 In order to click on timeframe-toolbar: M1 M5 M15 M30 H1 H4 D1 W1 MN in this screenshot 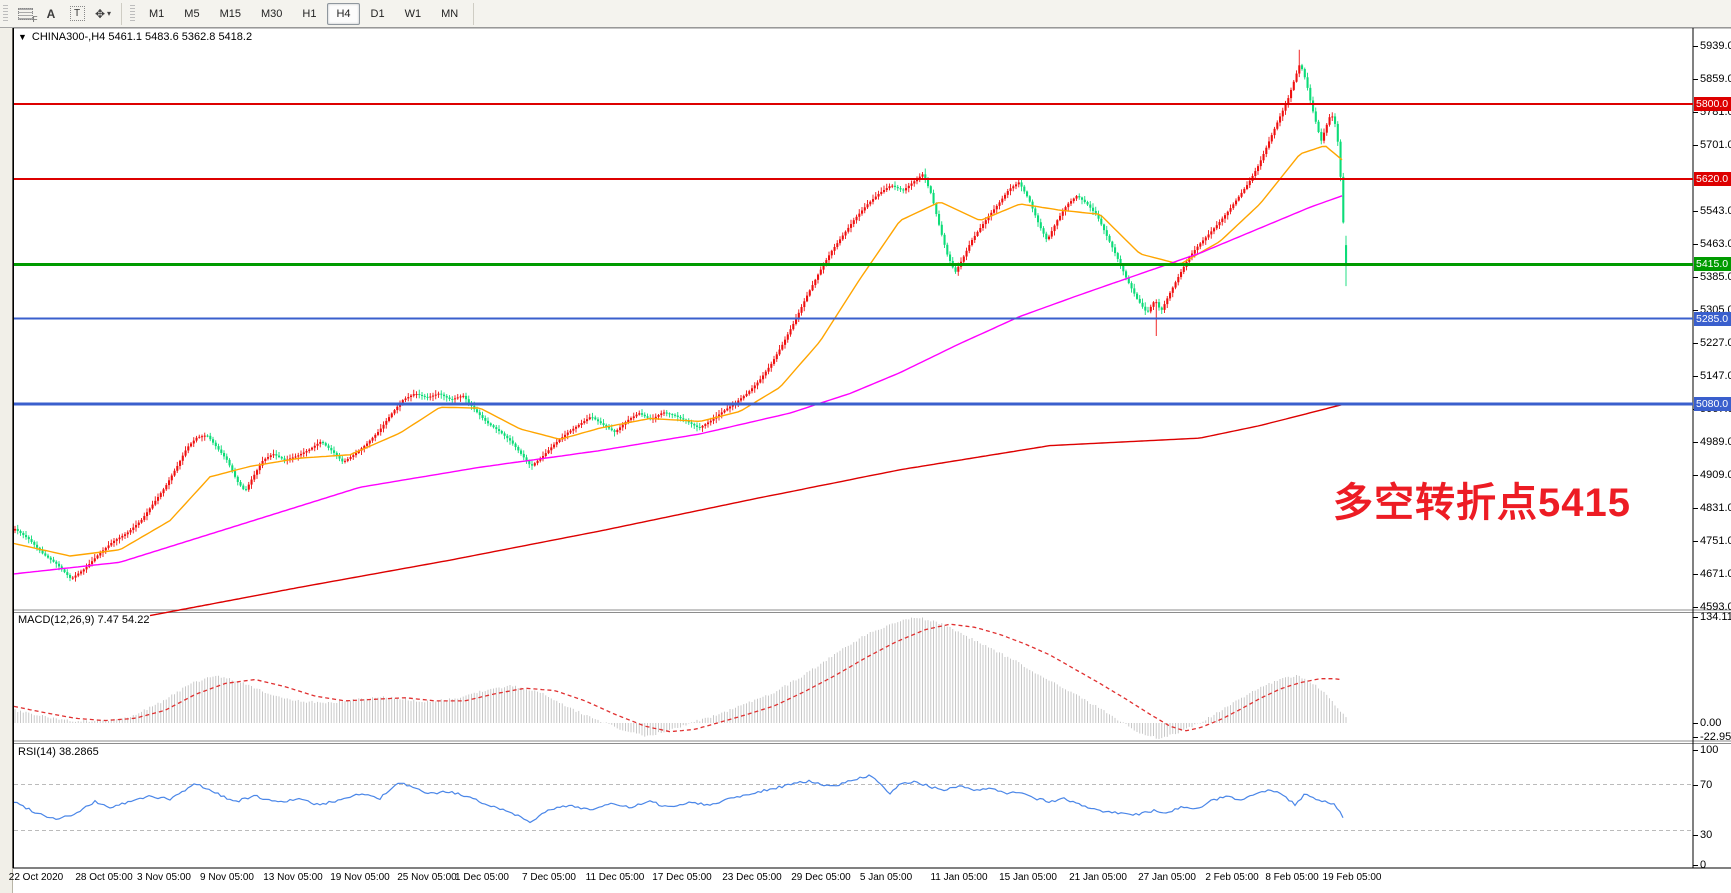, I will do `click(303, 13)`.